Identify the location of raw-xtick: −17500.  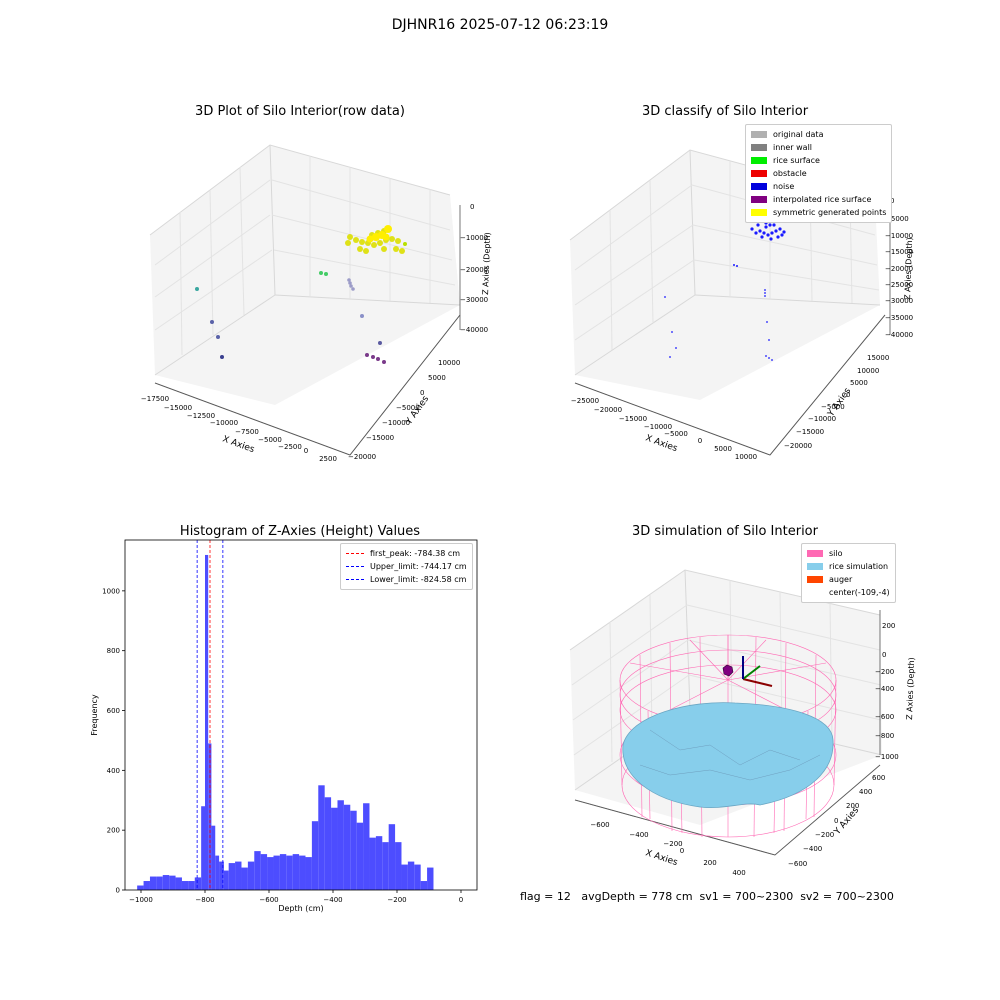
(155, 399).